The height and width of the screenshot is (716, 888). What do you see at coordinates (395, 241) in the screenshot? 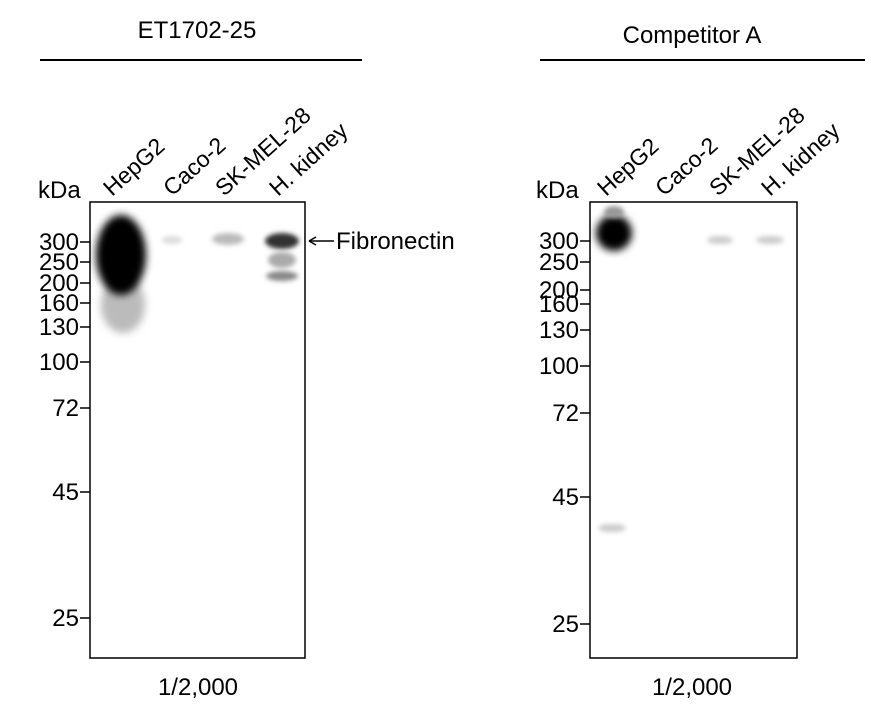
I see `band-annotation: Fibronectin` at bounding box center [395, 241].